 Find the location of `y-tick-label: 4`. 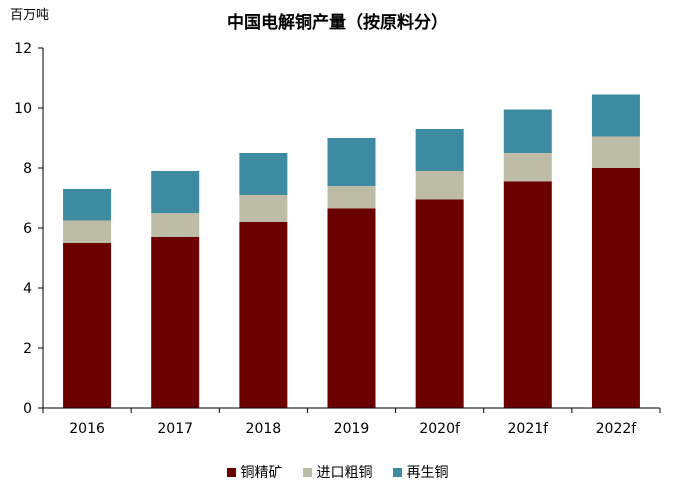

y-tick-label: 4 is located at coordinates (27, 289).